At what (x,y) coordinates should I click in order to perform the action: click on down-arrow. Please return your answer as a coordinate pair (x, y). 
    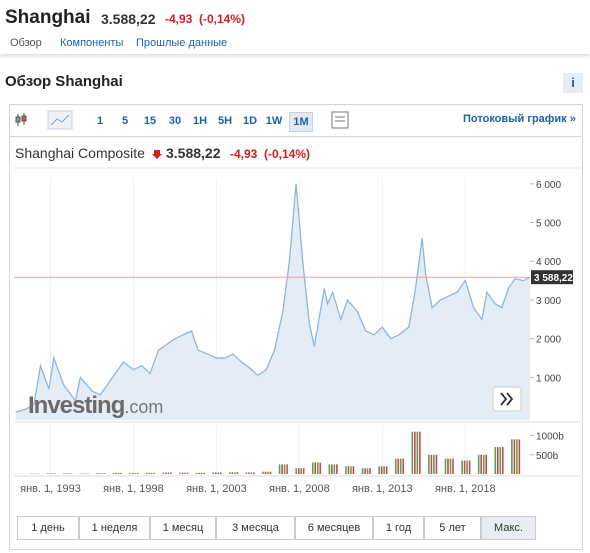
    Looking at the image, I should click on (157, 154).